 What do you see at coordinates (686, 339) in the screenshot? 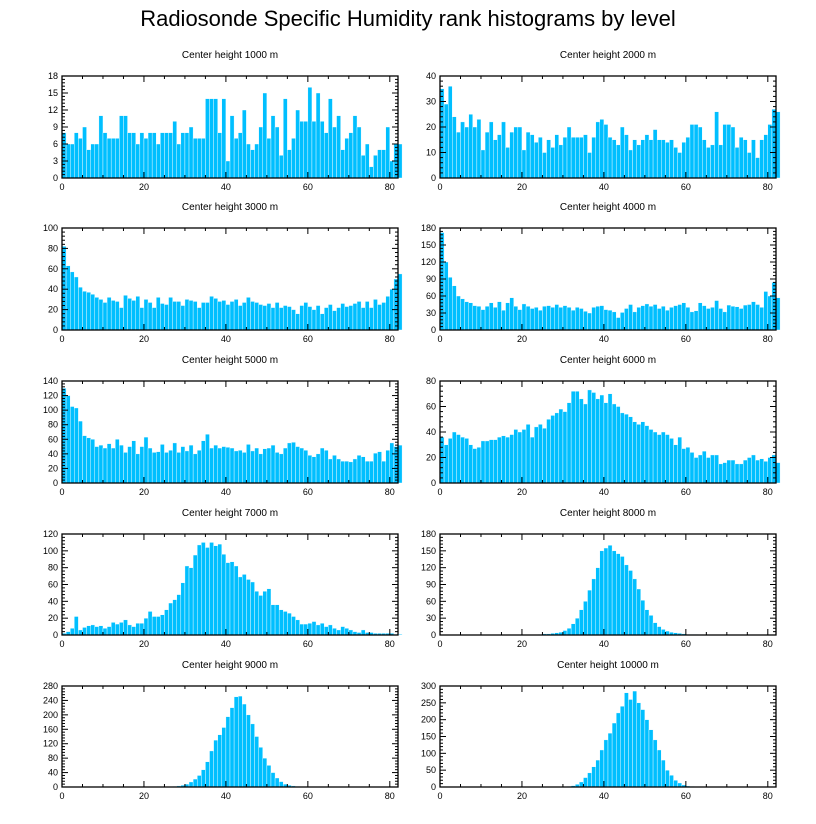
I see `panel-4-xtick-label: 60` at bounding box center [686, 339].